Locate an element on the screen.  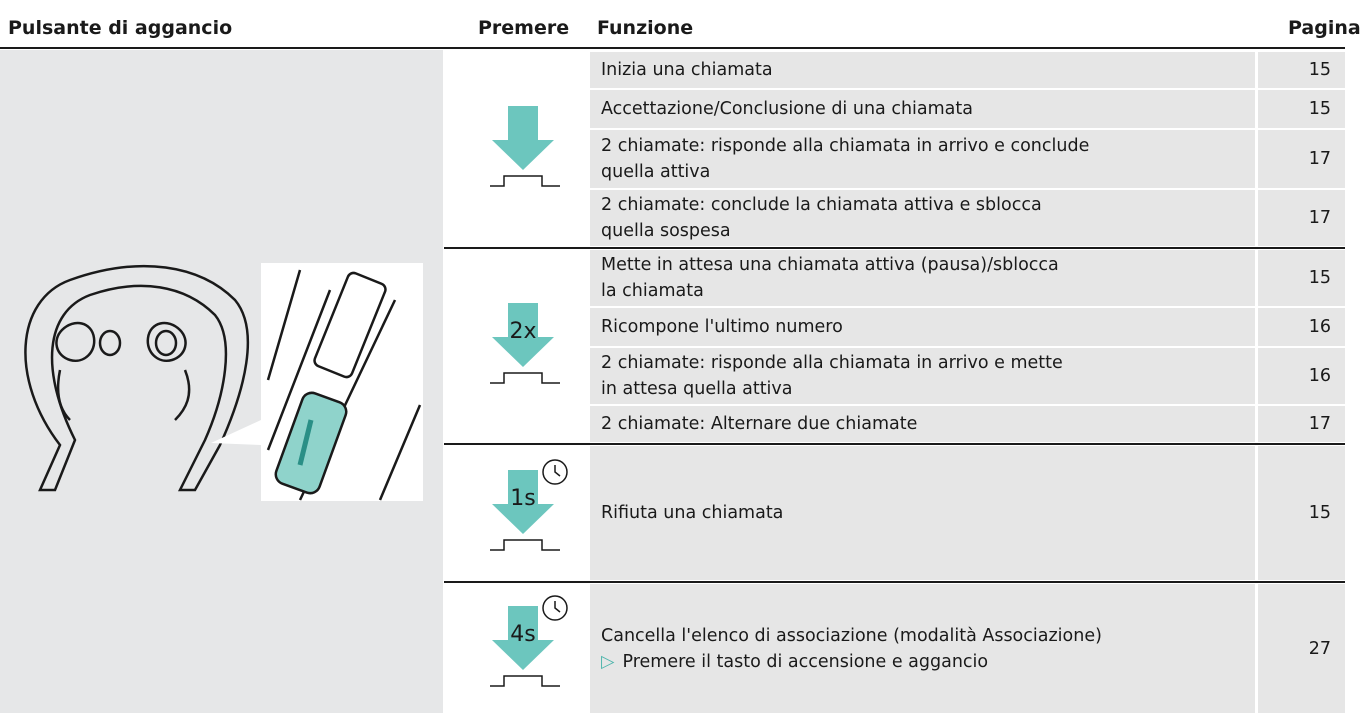
press-label: 1s is located at coordinates (522, 498).